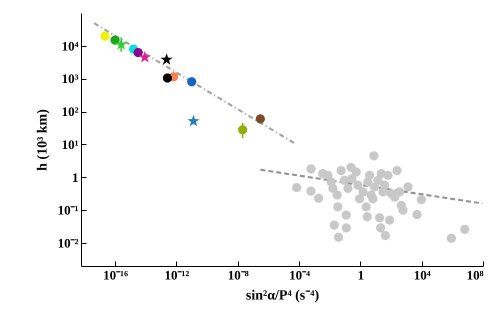 Image resolution: width=503 pixels, height=331 pixels. Describe the element at coordinates (299, 275) in the screenshot. I see `x-tick-label: 10⁻⁴` at that location.